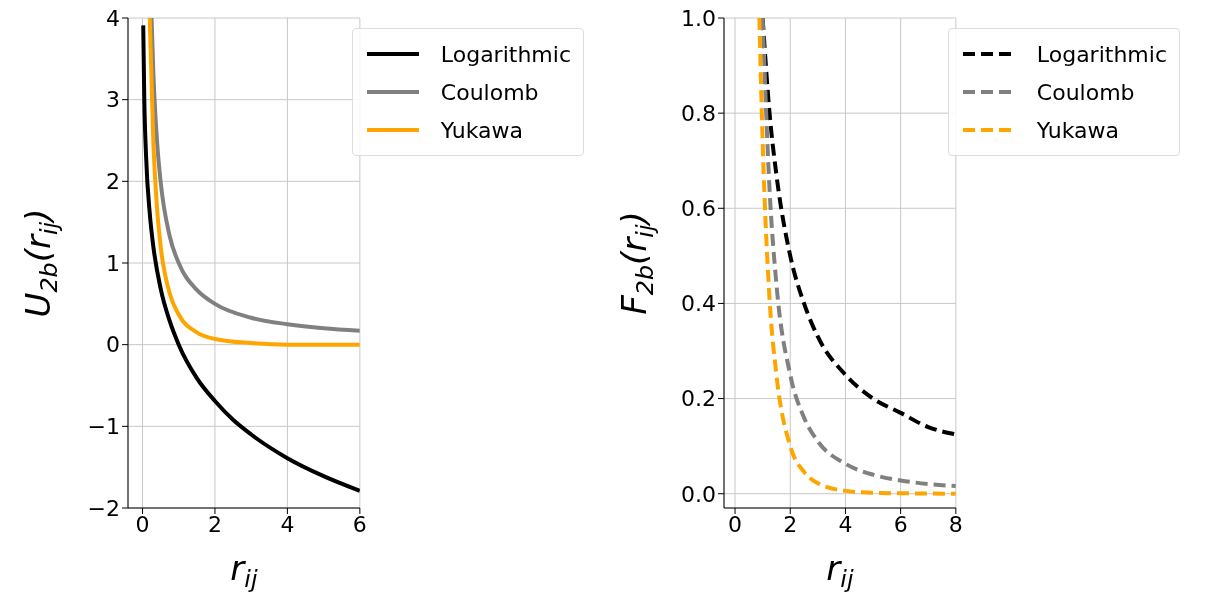 The height and width of the screenshot is (600, 1212). What do you see at coordinates (698, 113) in the screenshot?
I see `y-tick-label: 0.8` at bounding box center [698, 113].